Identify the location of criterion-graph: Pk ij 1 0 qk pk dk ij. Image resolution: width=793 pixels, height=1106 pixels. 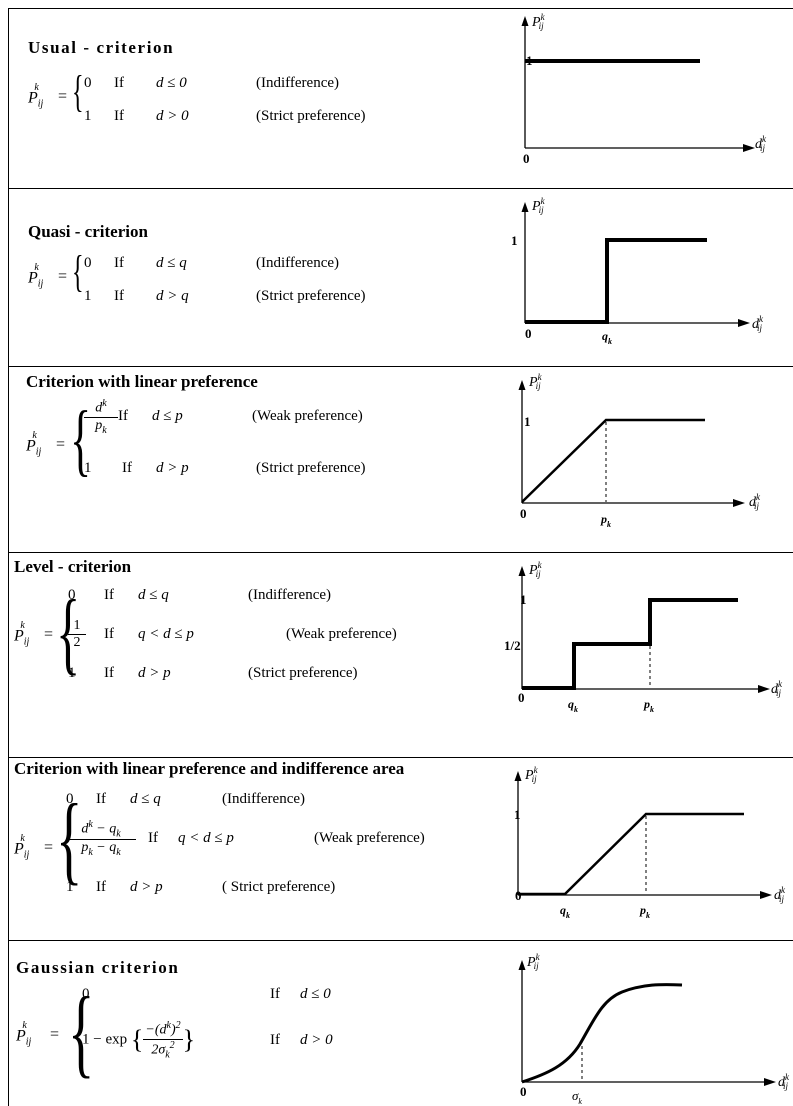
(650, 842).